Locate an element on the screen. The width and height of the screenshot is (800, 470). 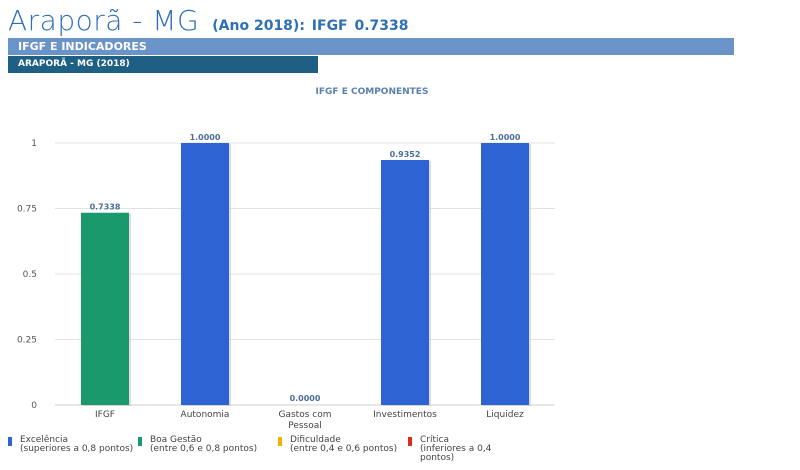
legend-label: Excelência is located at coordinates (44, 440).